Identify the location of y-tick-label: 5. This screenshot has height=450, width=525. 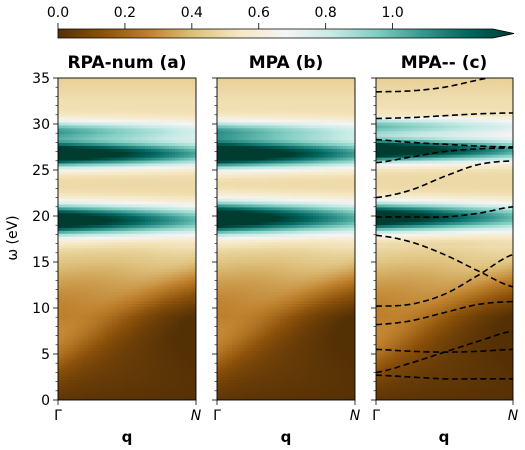
(45, 355).